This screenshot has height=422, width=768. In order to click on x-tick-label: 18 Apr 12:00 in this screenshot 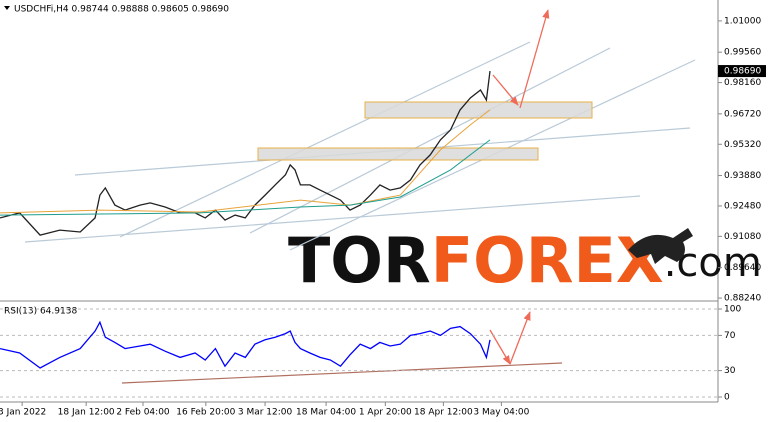, I will do `click(443, 413)`.